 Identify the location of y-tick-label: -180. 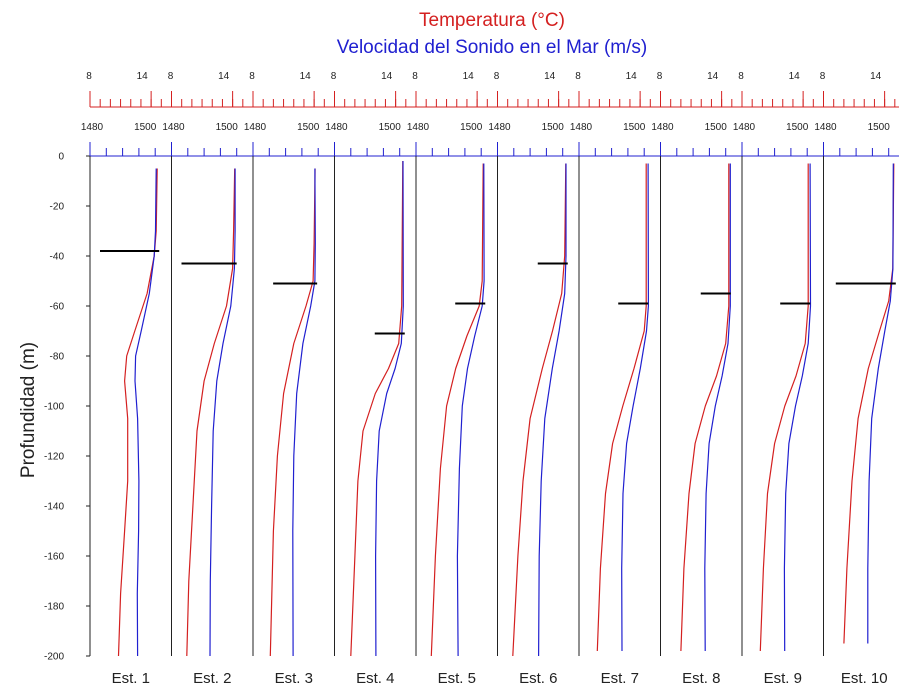
(54, 607).